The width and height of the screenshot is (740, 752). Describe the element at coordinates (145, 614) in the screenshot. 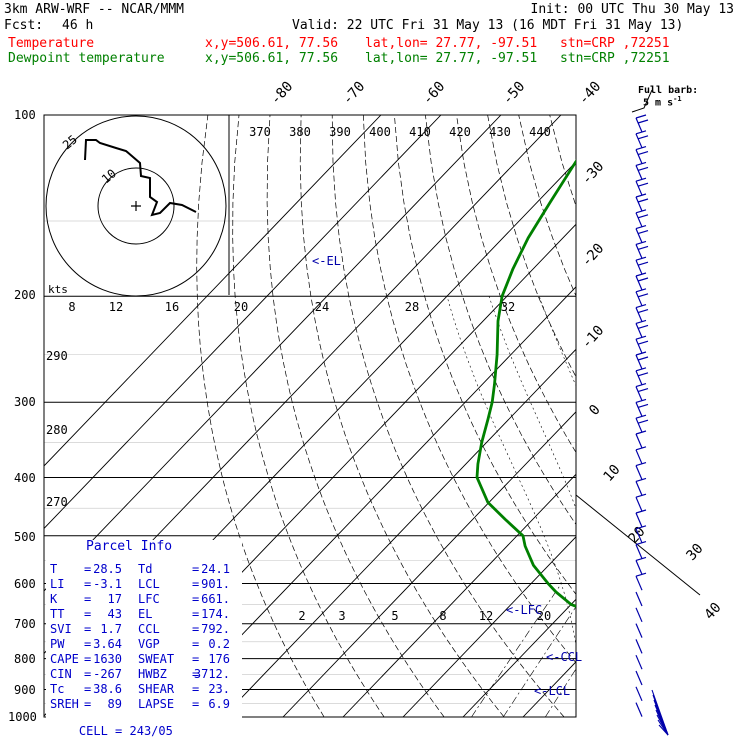

I see `parcel-key: EL` at that location.